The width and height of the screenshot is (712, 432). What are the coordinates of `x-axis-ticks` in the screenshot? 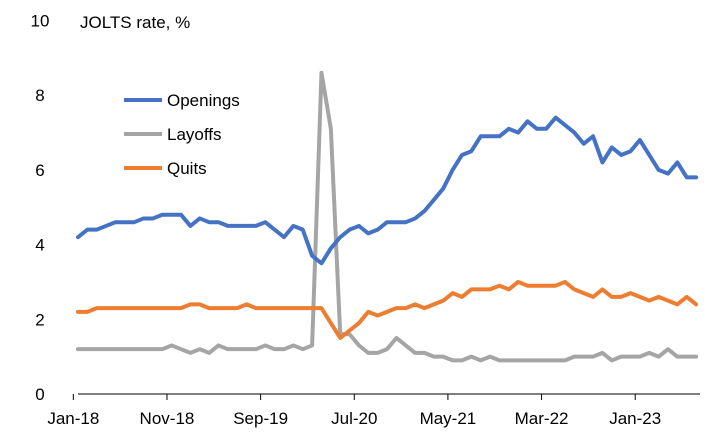 It's located at (354, 397).